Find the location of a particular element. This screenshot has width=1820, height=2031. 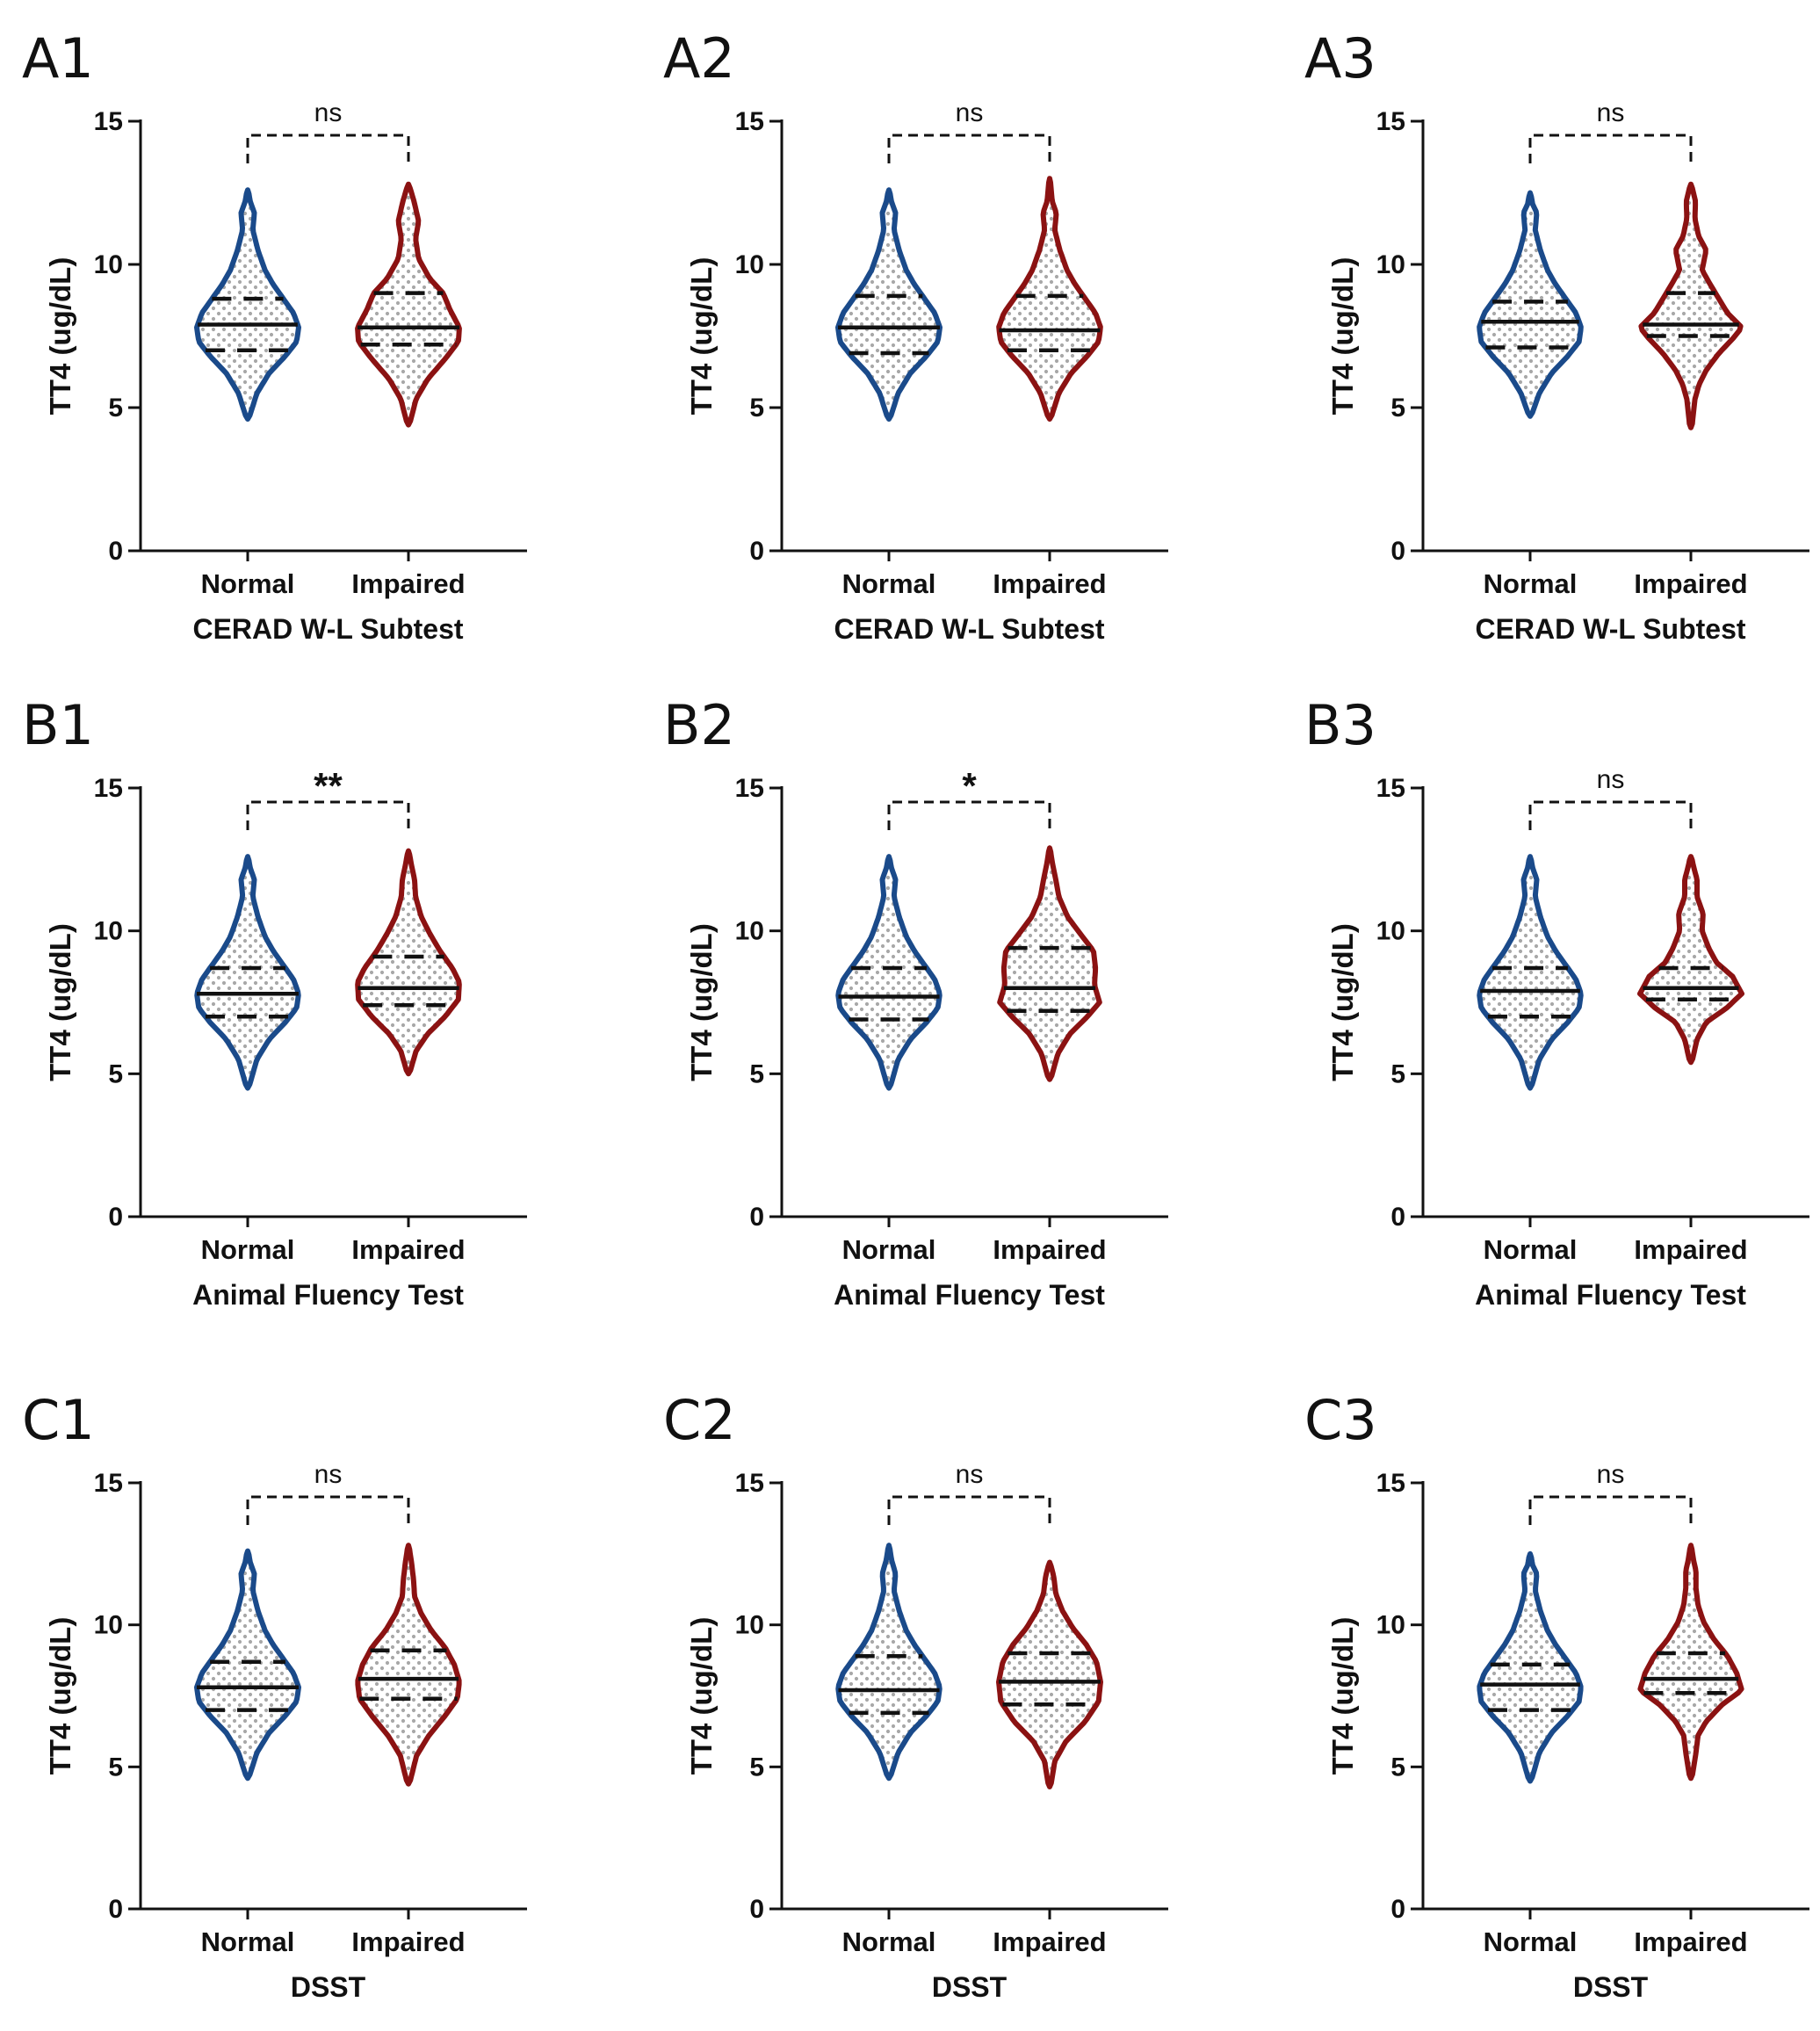

panel-label: B3 is located at coordinates (1340, 725).